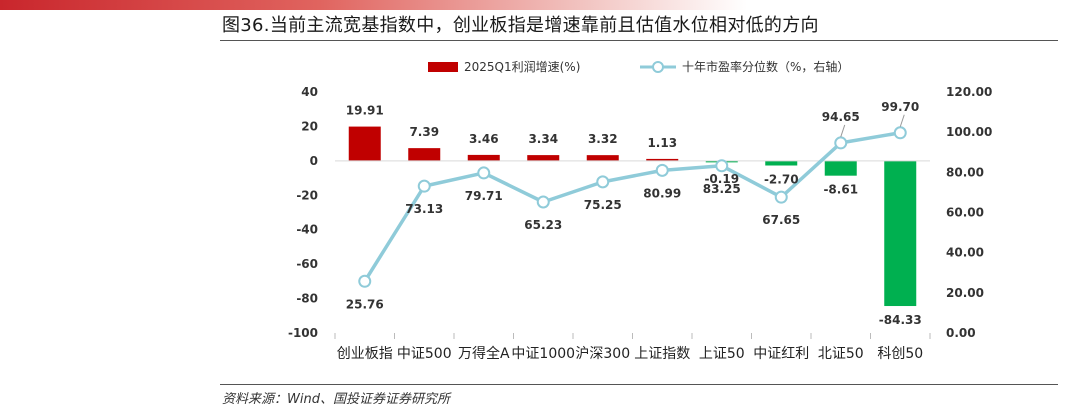  What do you see at coordinates (314, 161) in the screenshot?
I see `y-left-tick-label: 0` at bounding box center [314, 161].